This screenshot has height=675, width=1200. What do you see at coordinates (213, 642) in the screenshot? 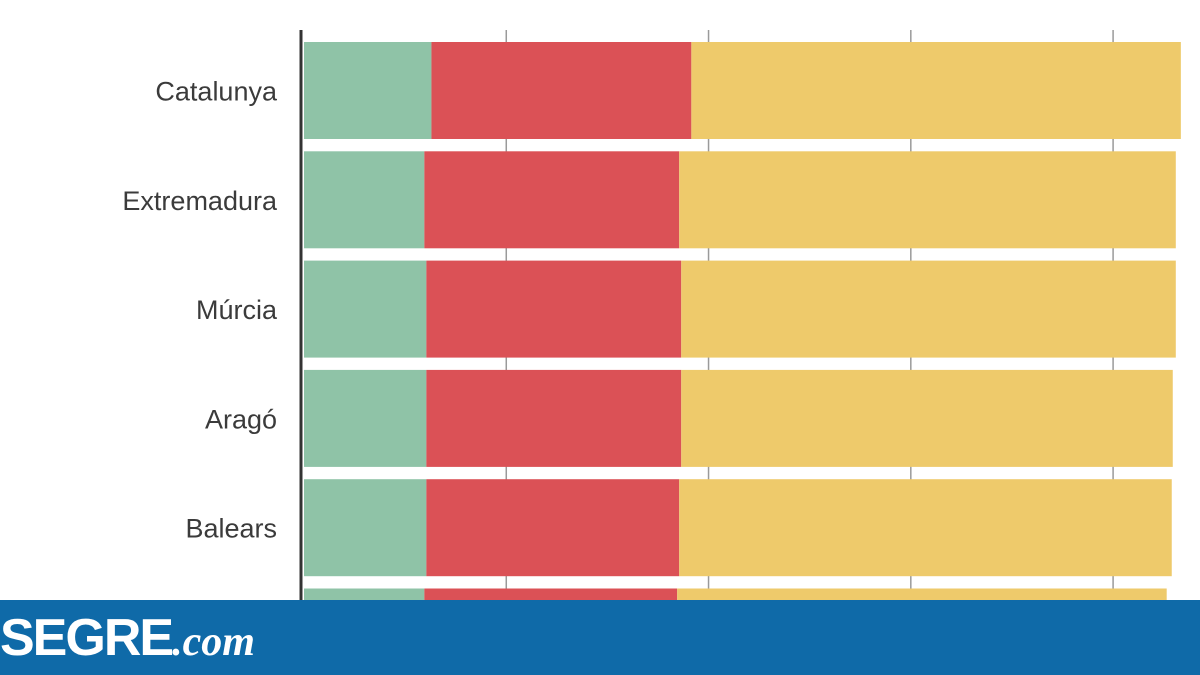
I see `brand-suffix: .com` at bounding box center [213, 642].